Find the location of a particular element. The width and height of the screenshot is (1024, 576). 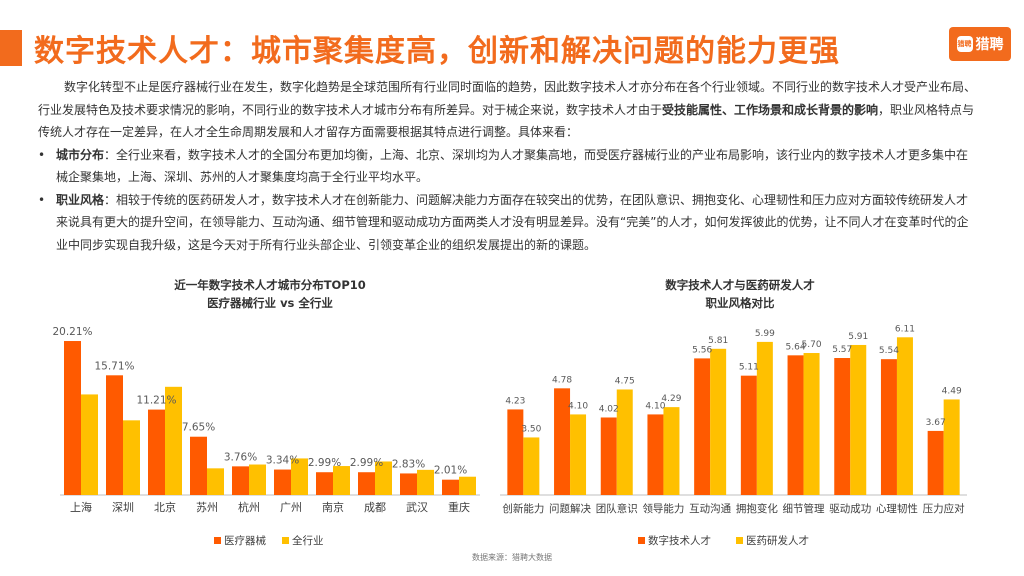

title-accent-bar is located at coordinates (11, 48).